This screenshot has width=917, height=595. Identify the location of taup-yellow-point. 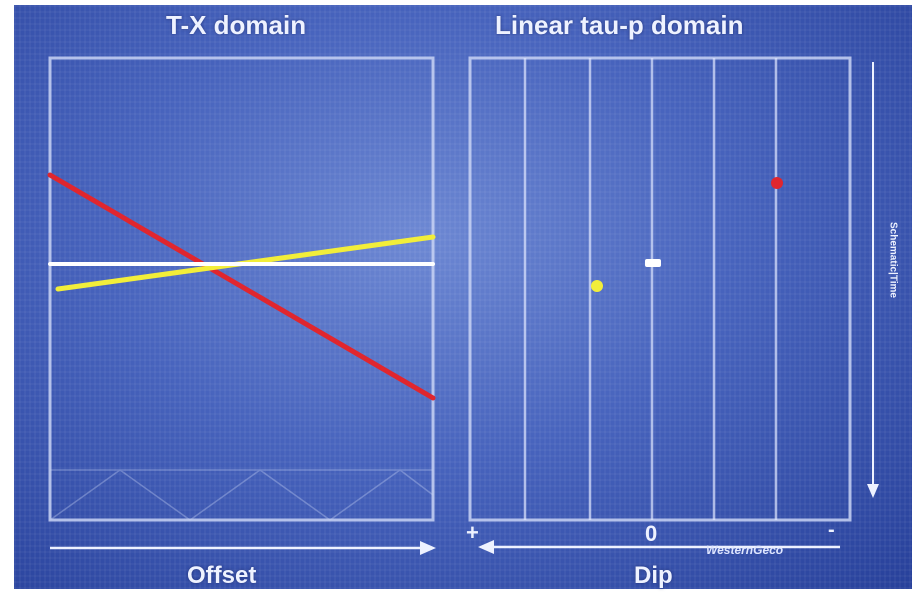
(597, 286).